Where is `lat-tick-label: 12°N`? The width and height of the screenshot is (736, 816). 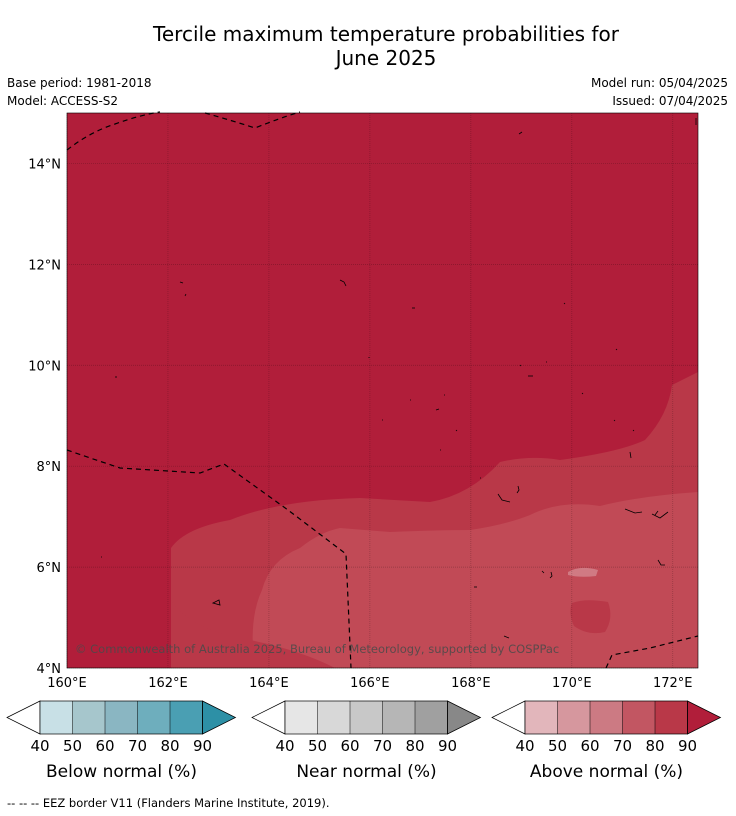 lat-tick-label: 12°N is located at coordinates (44, 265).